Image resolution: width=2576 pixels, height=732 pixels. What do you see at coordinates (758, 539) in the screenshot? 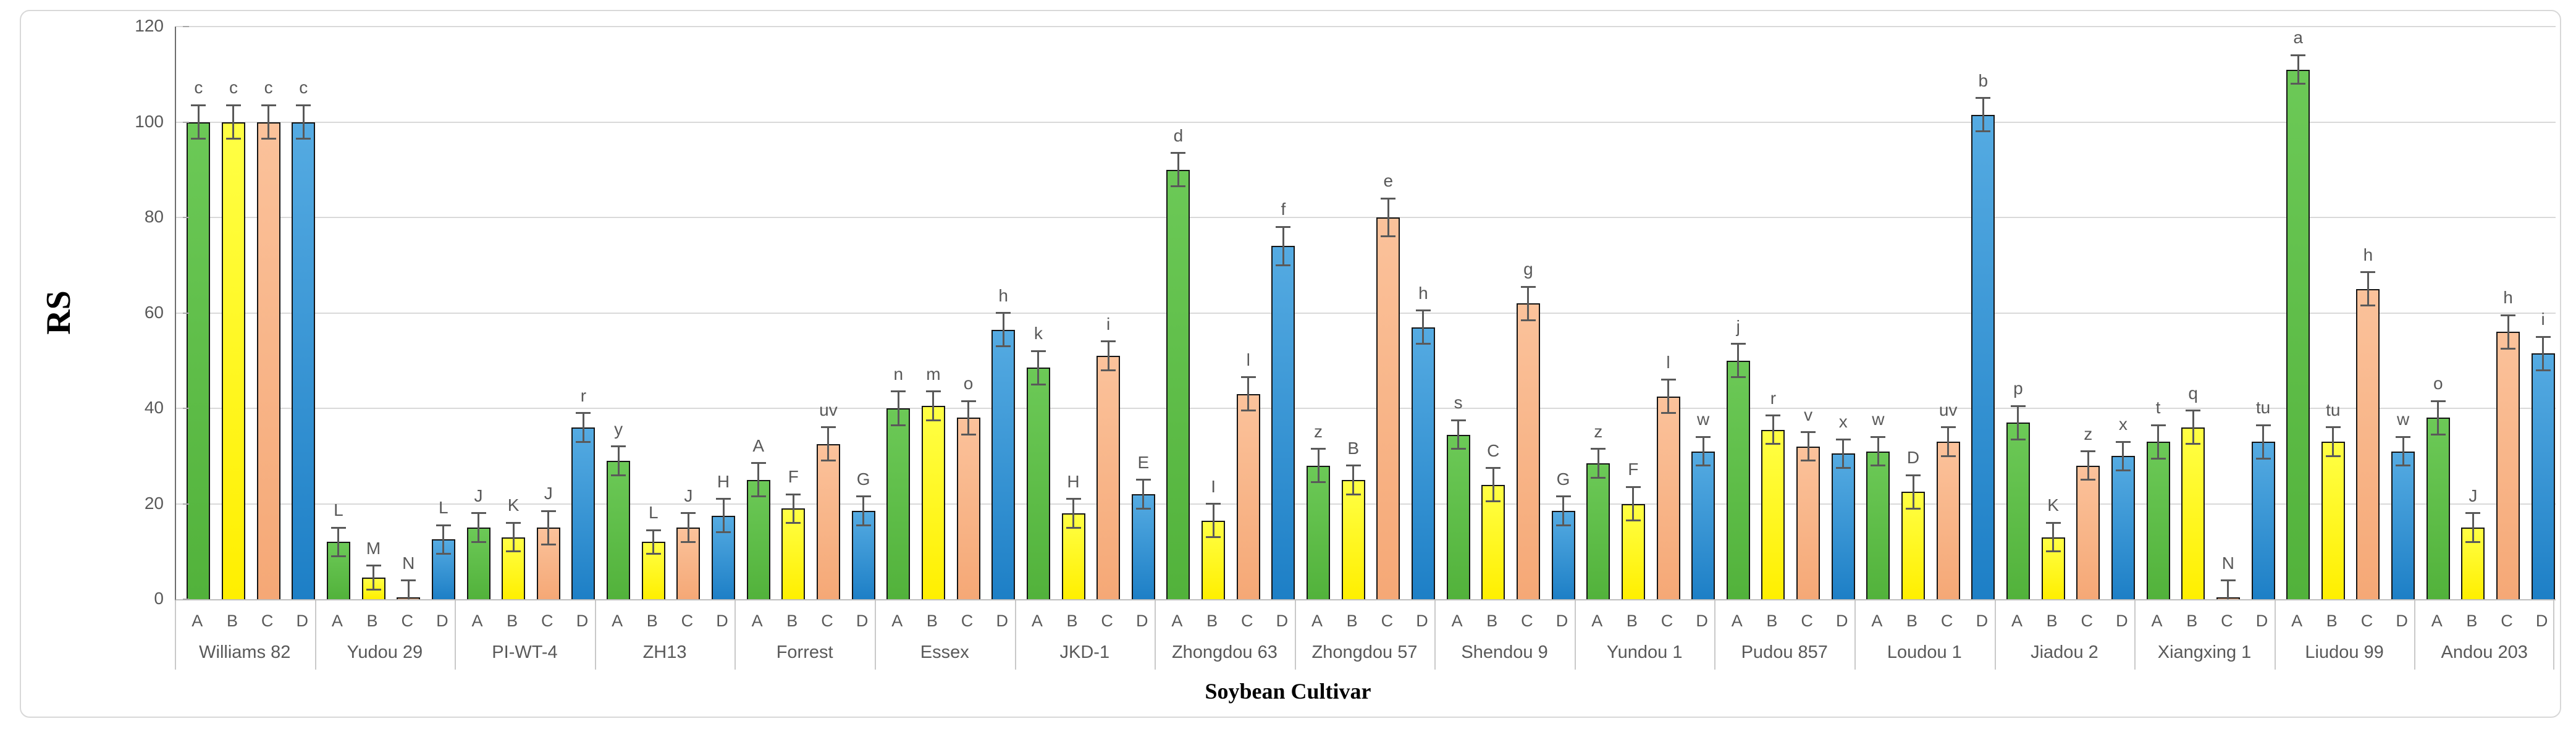
I see `bar-forrest-A` at bounding box center [758, 539].